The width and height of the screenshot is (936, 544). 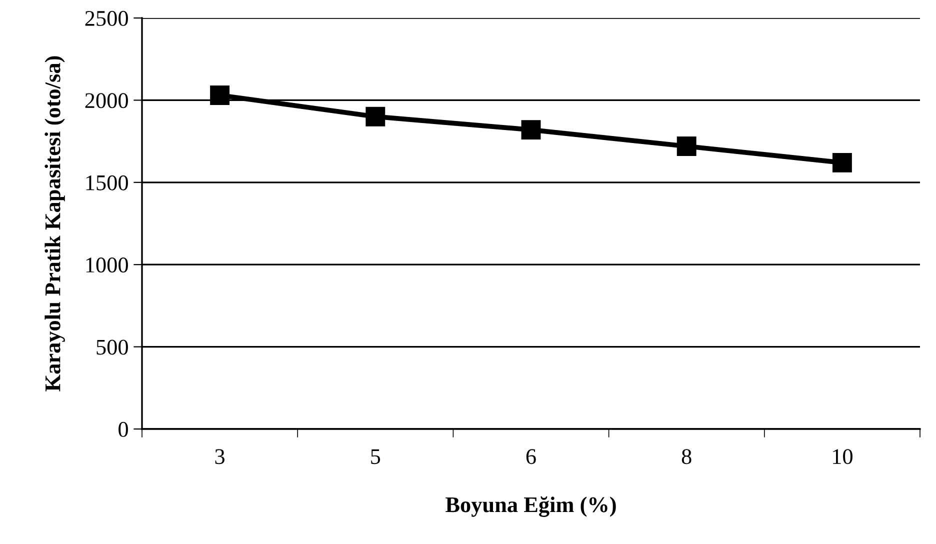 I want to click on y-tick-label: 500, so click(x=112, y=347).